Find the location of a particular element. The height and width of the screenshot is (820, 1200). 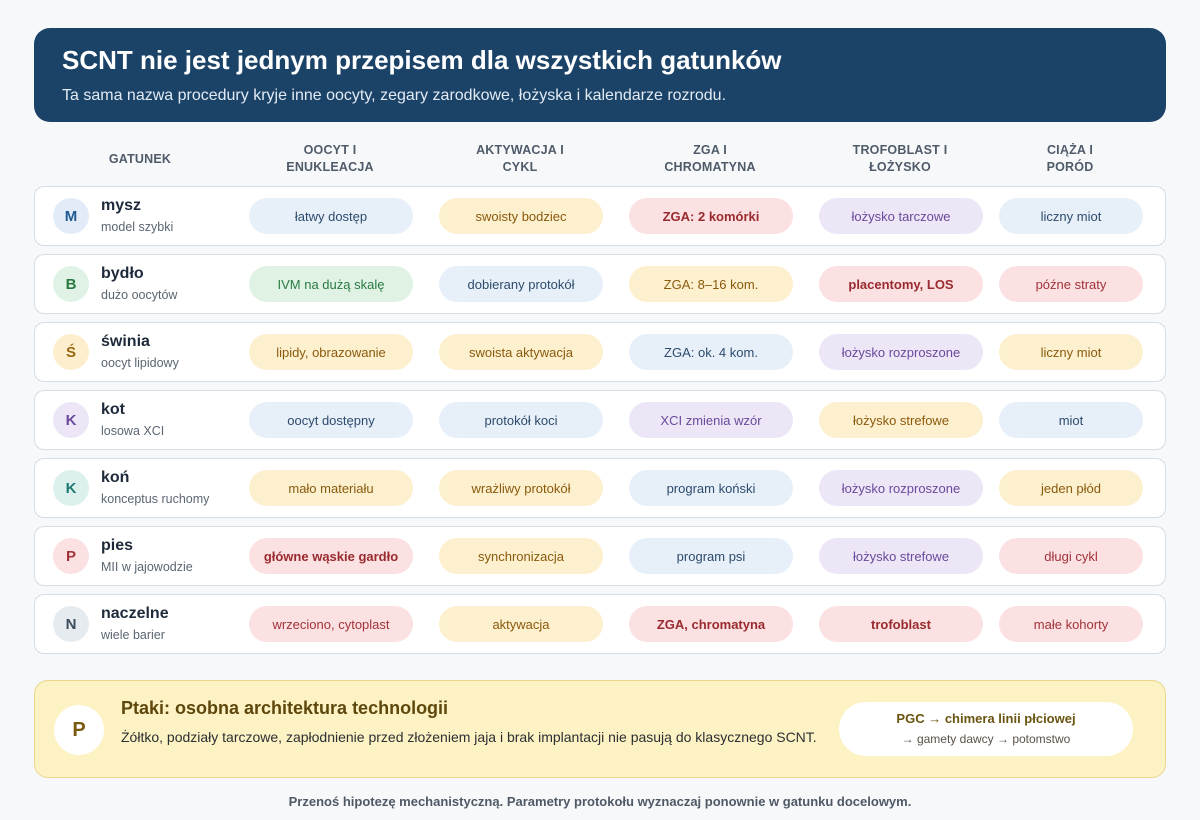

birds-title: Ptaki: osobna architektura technologii is located at coordinates (285, 708).